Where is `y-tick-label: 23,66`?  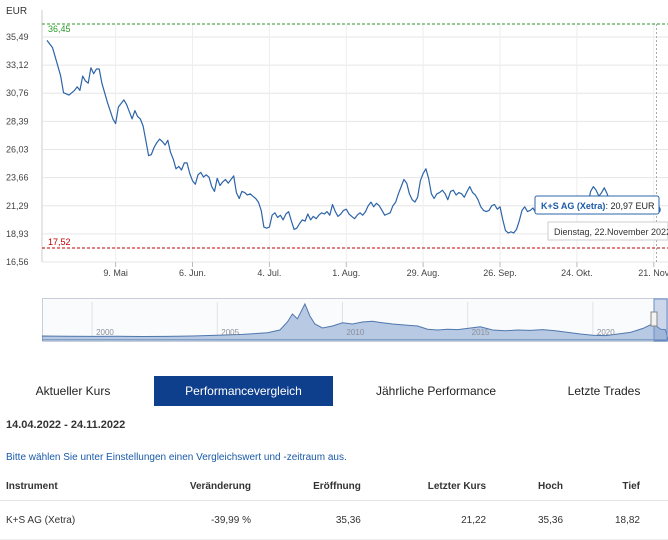
y-tick-label: 23,66 is located at coordinates (17, 178).